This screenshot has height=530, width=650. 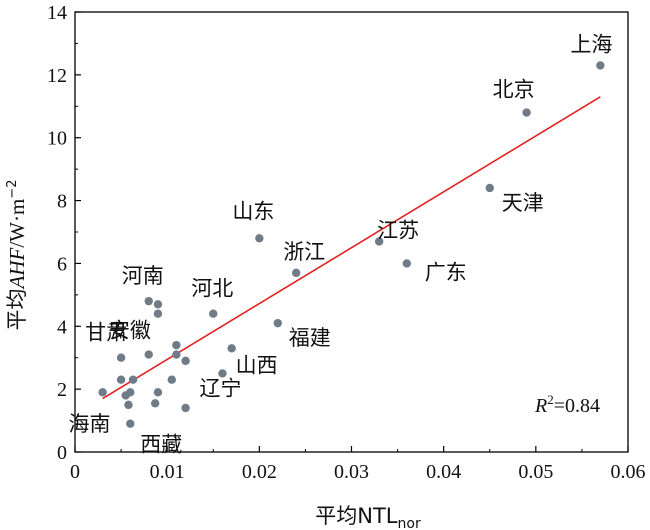 What do you see at coordinates (257, 365) in the screenshot?
I see `point-label: 山西` at bounding box center [257, 365].